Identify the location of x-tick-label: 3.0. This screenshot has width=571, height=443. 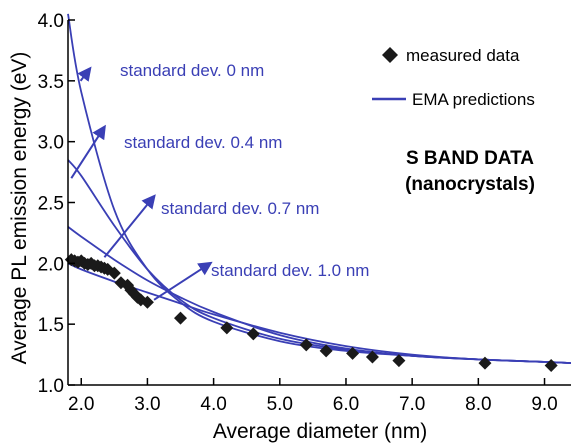
(147, 404).